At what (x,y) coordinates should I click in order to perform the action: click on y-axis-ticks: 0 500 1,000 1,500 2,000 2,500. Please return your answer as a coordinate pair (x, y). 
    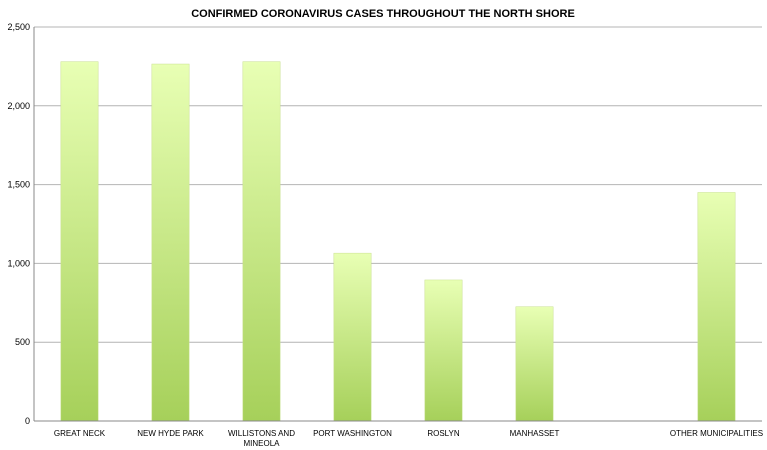
    Looking at the image, I should click on (18, 224).